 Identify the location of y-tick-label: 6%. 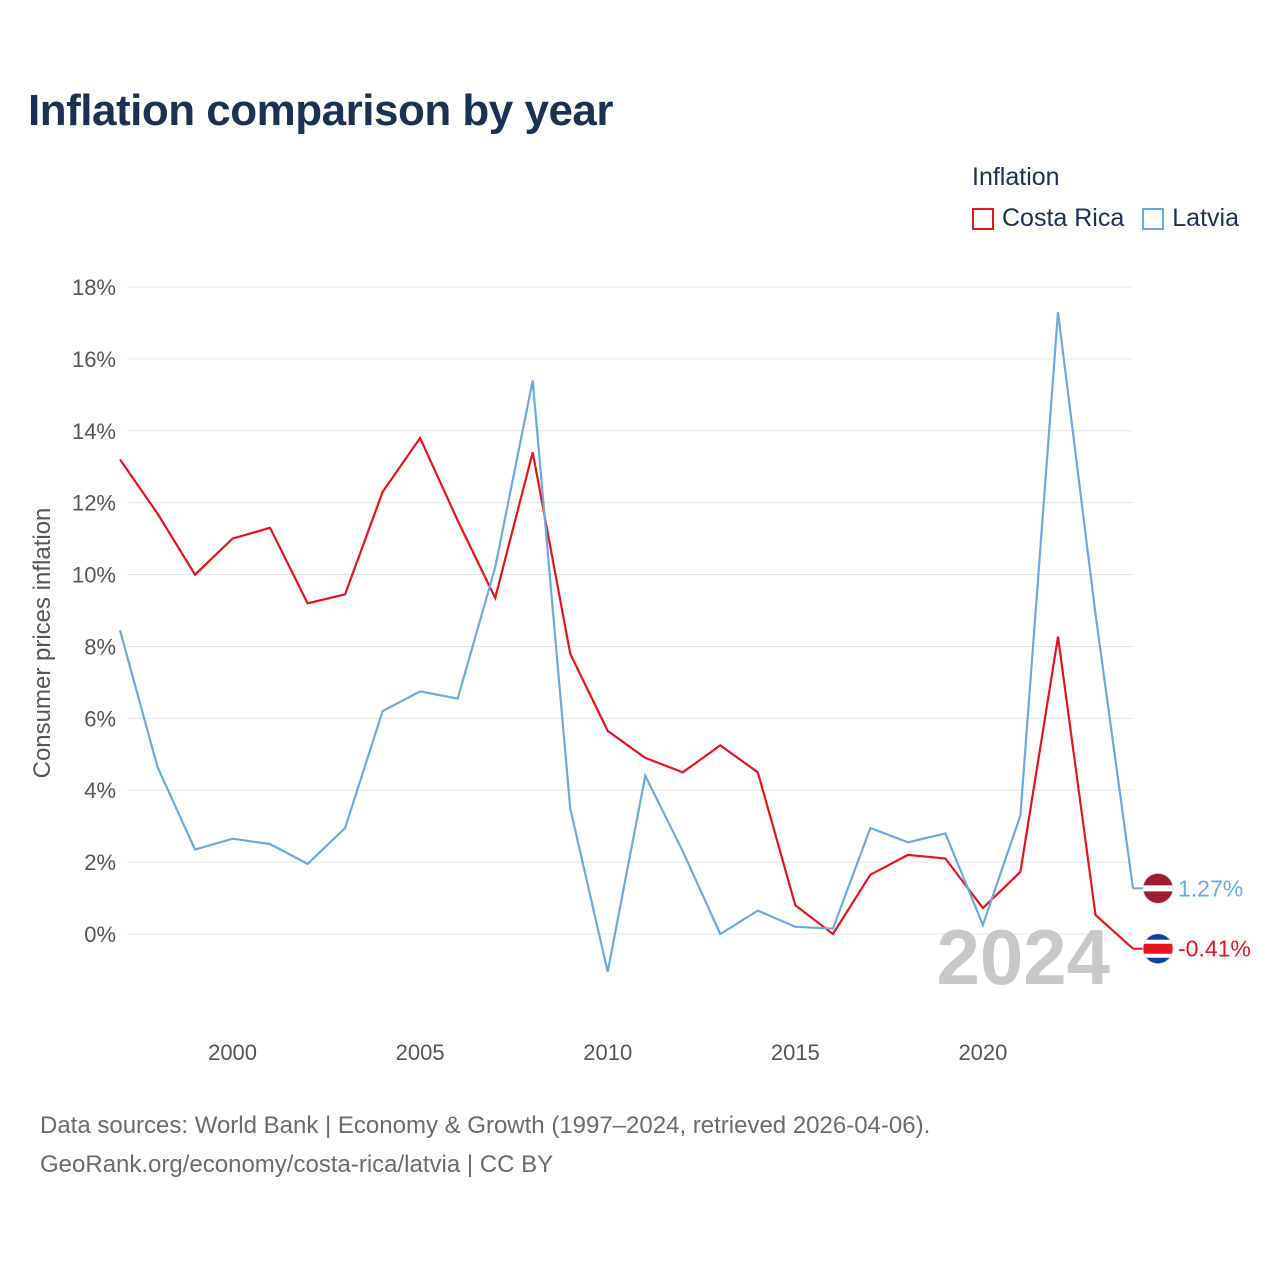
(100, 718).